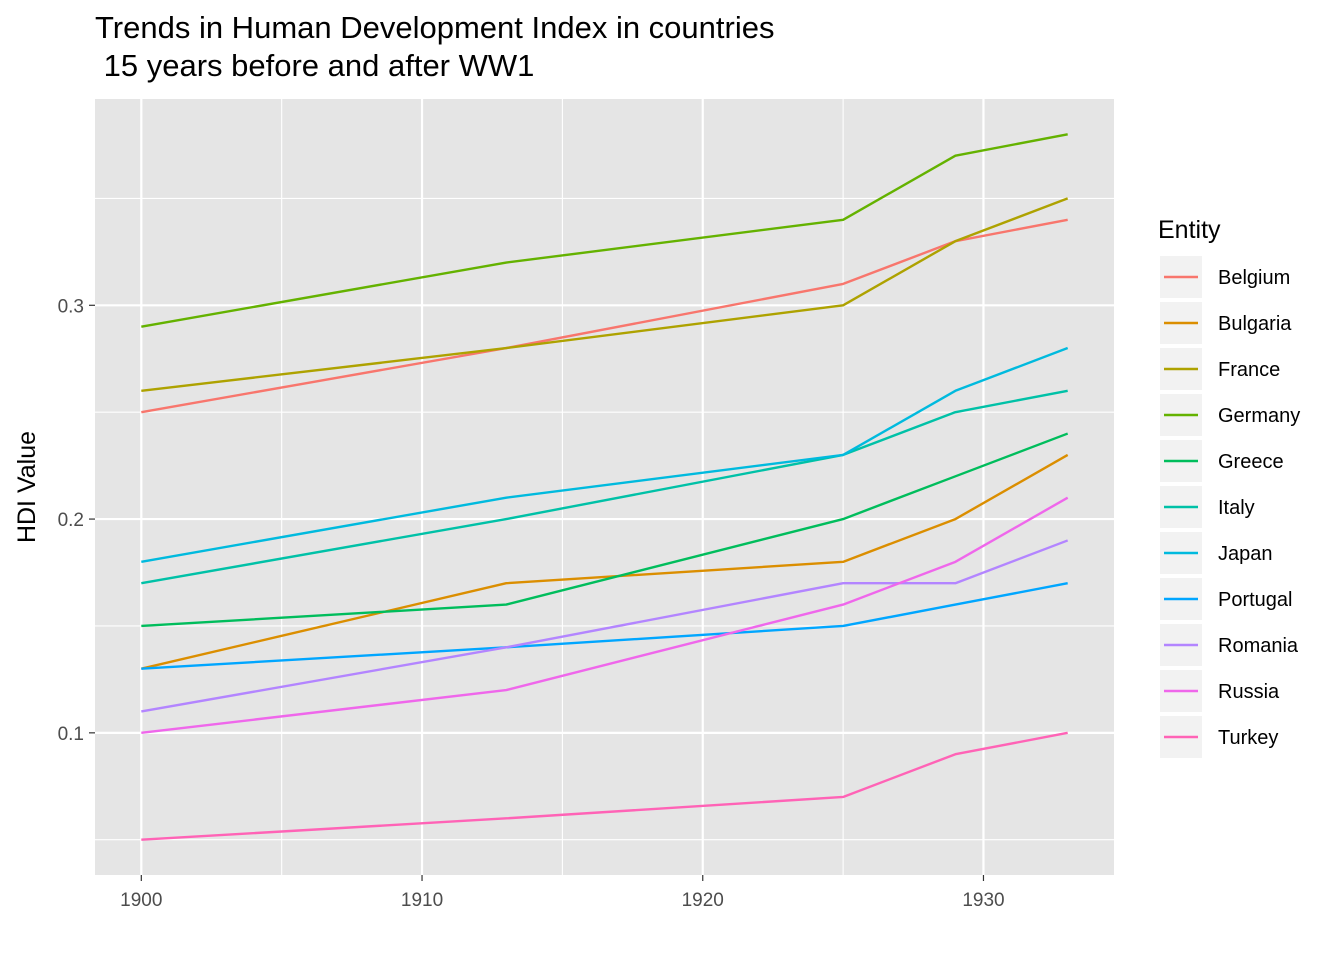 The image size is (1344, 960). Describe the element at coordinates (1248, 738) in the screenshot. I see `legend-label: Turkey` at that location.